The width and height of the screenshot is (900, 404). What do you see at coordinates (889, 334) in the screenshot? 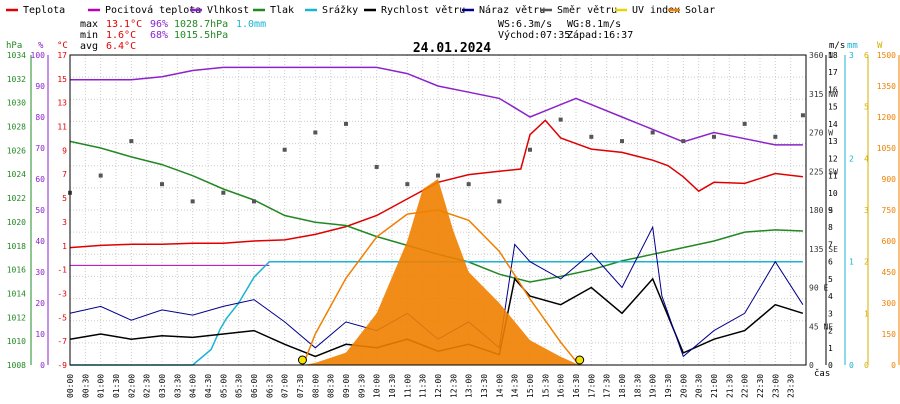
I see `w-axis-tick: 150` at bounding box center [889, 334].